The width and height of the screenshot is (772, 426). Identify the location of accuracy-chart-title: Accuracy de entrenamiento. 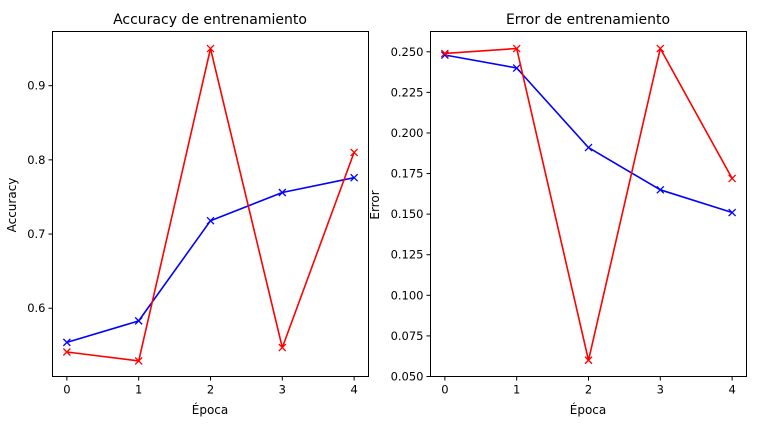
(210, 20).